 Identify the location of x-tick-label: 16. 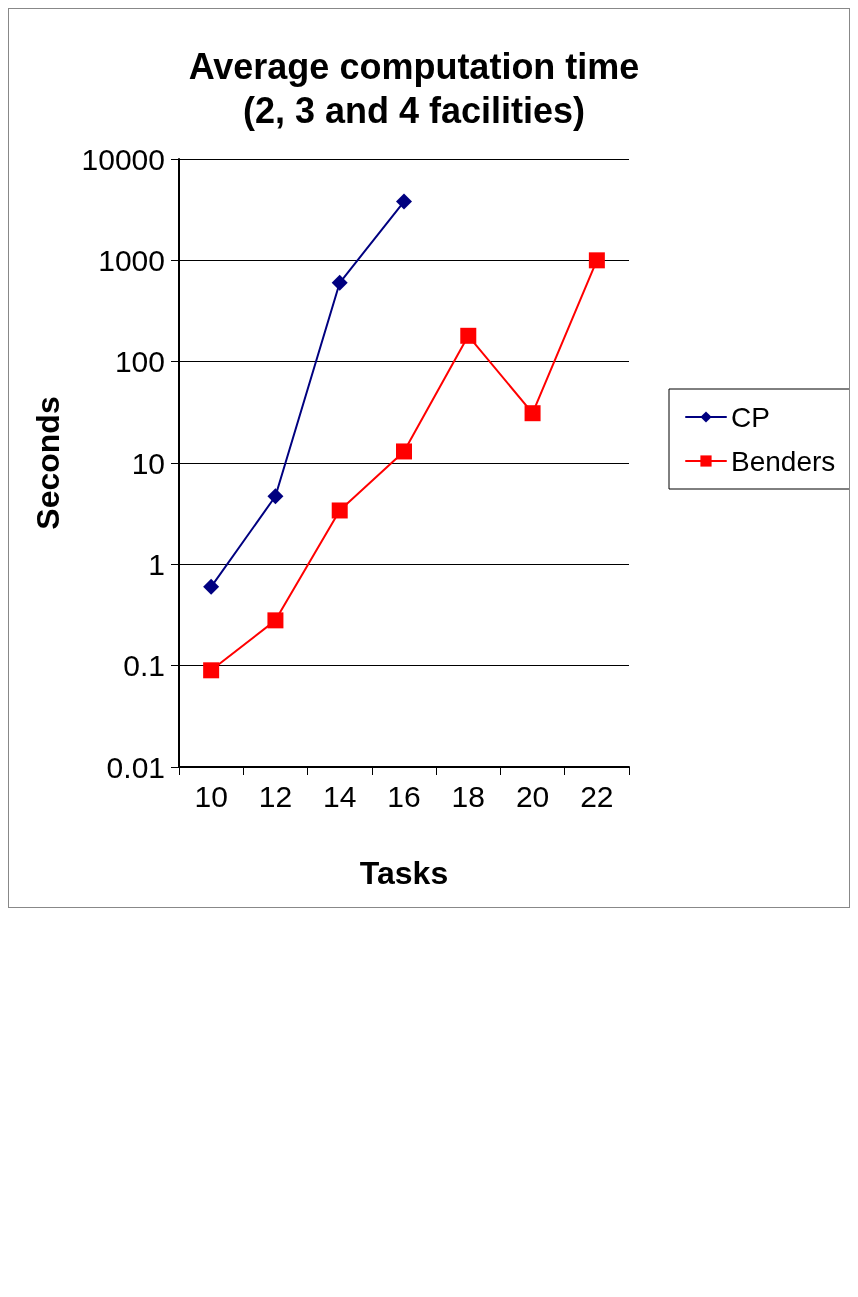
(404, 796).